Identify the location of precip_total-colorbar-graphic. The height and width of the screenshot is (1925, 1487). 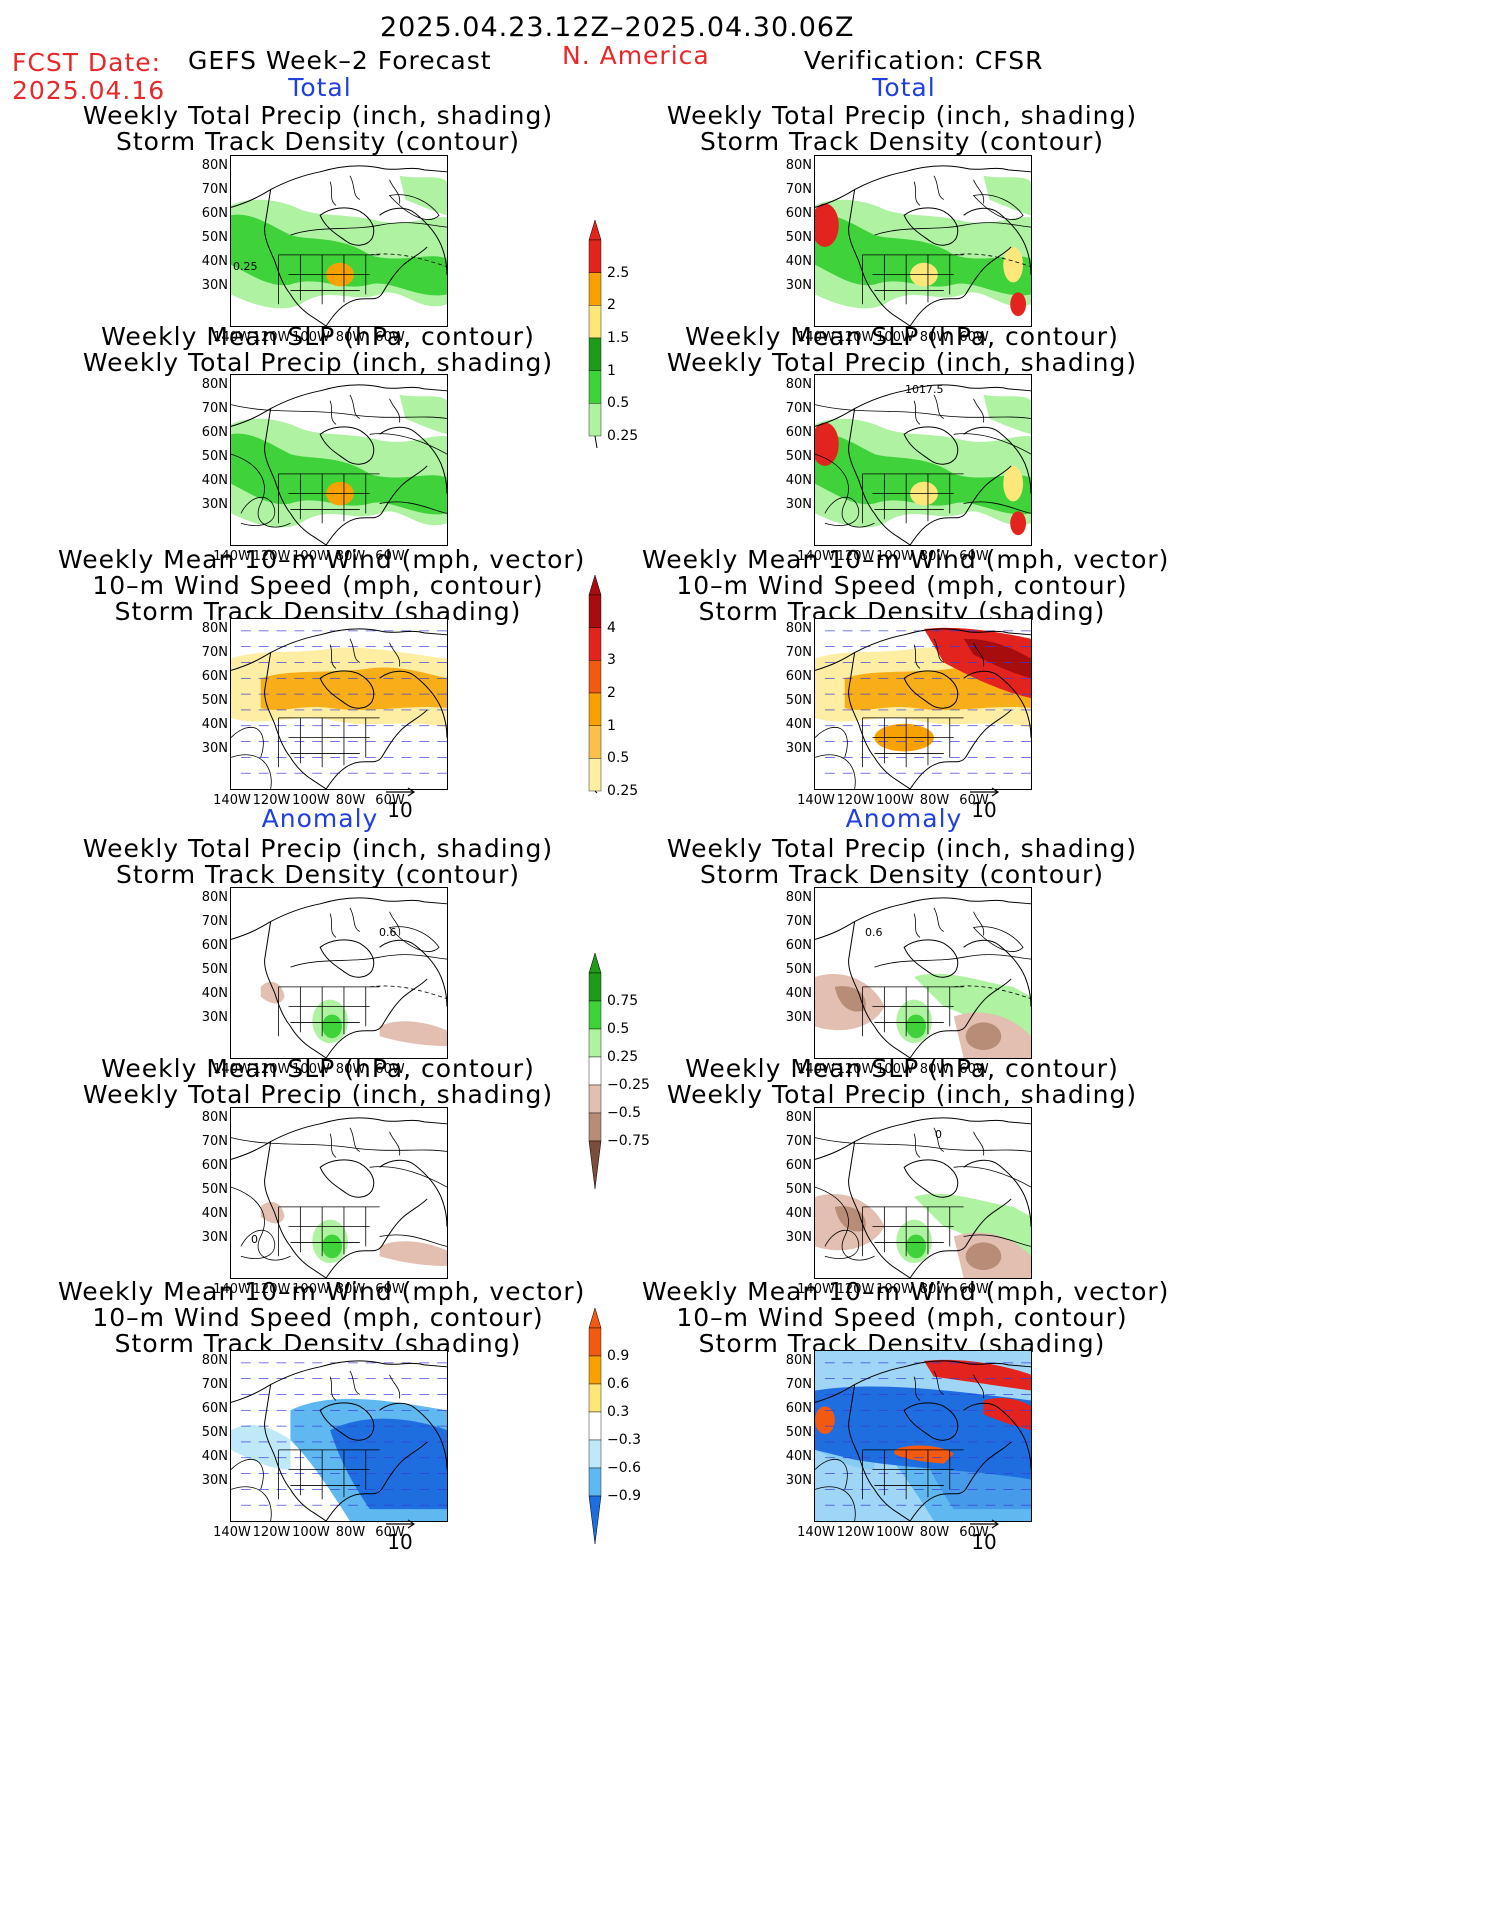
(595, 334).